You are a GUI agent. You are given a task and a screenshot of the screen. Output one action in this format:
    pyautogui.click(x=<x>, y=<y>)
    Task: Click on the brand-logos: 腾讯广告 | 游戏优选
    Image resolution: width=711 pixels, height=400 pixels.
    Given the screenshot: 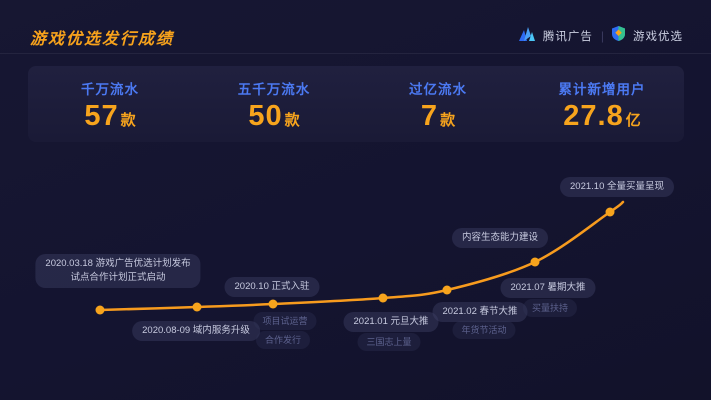 What is the action you would take?
    pyautogui.click(x=600, y=36)
    